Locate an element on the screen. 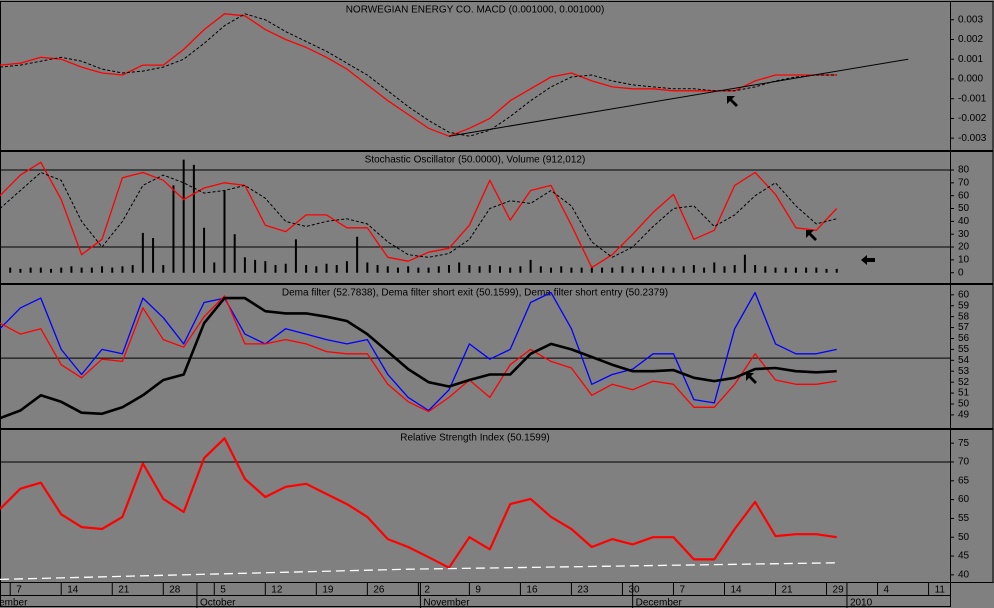 The height and width of the screenshot is (608, 994). y-tick-label: -0.002 is located at coordinates (972, 118).